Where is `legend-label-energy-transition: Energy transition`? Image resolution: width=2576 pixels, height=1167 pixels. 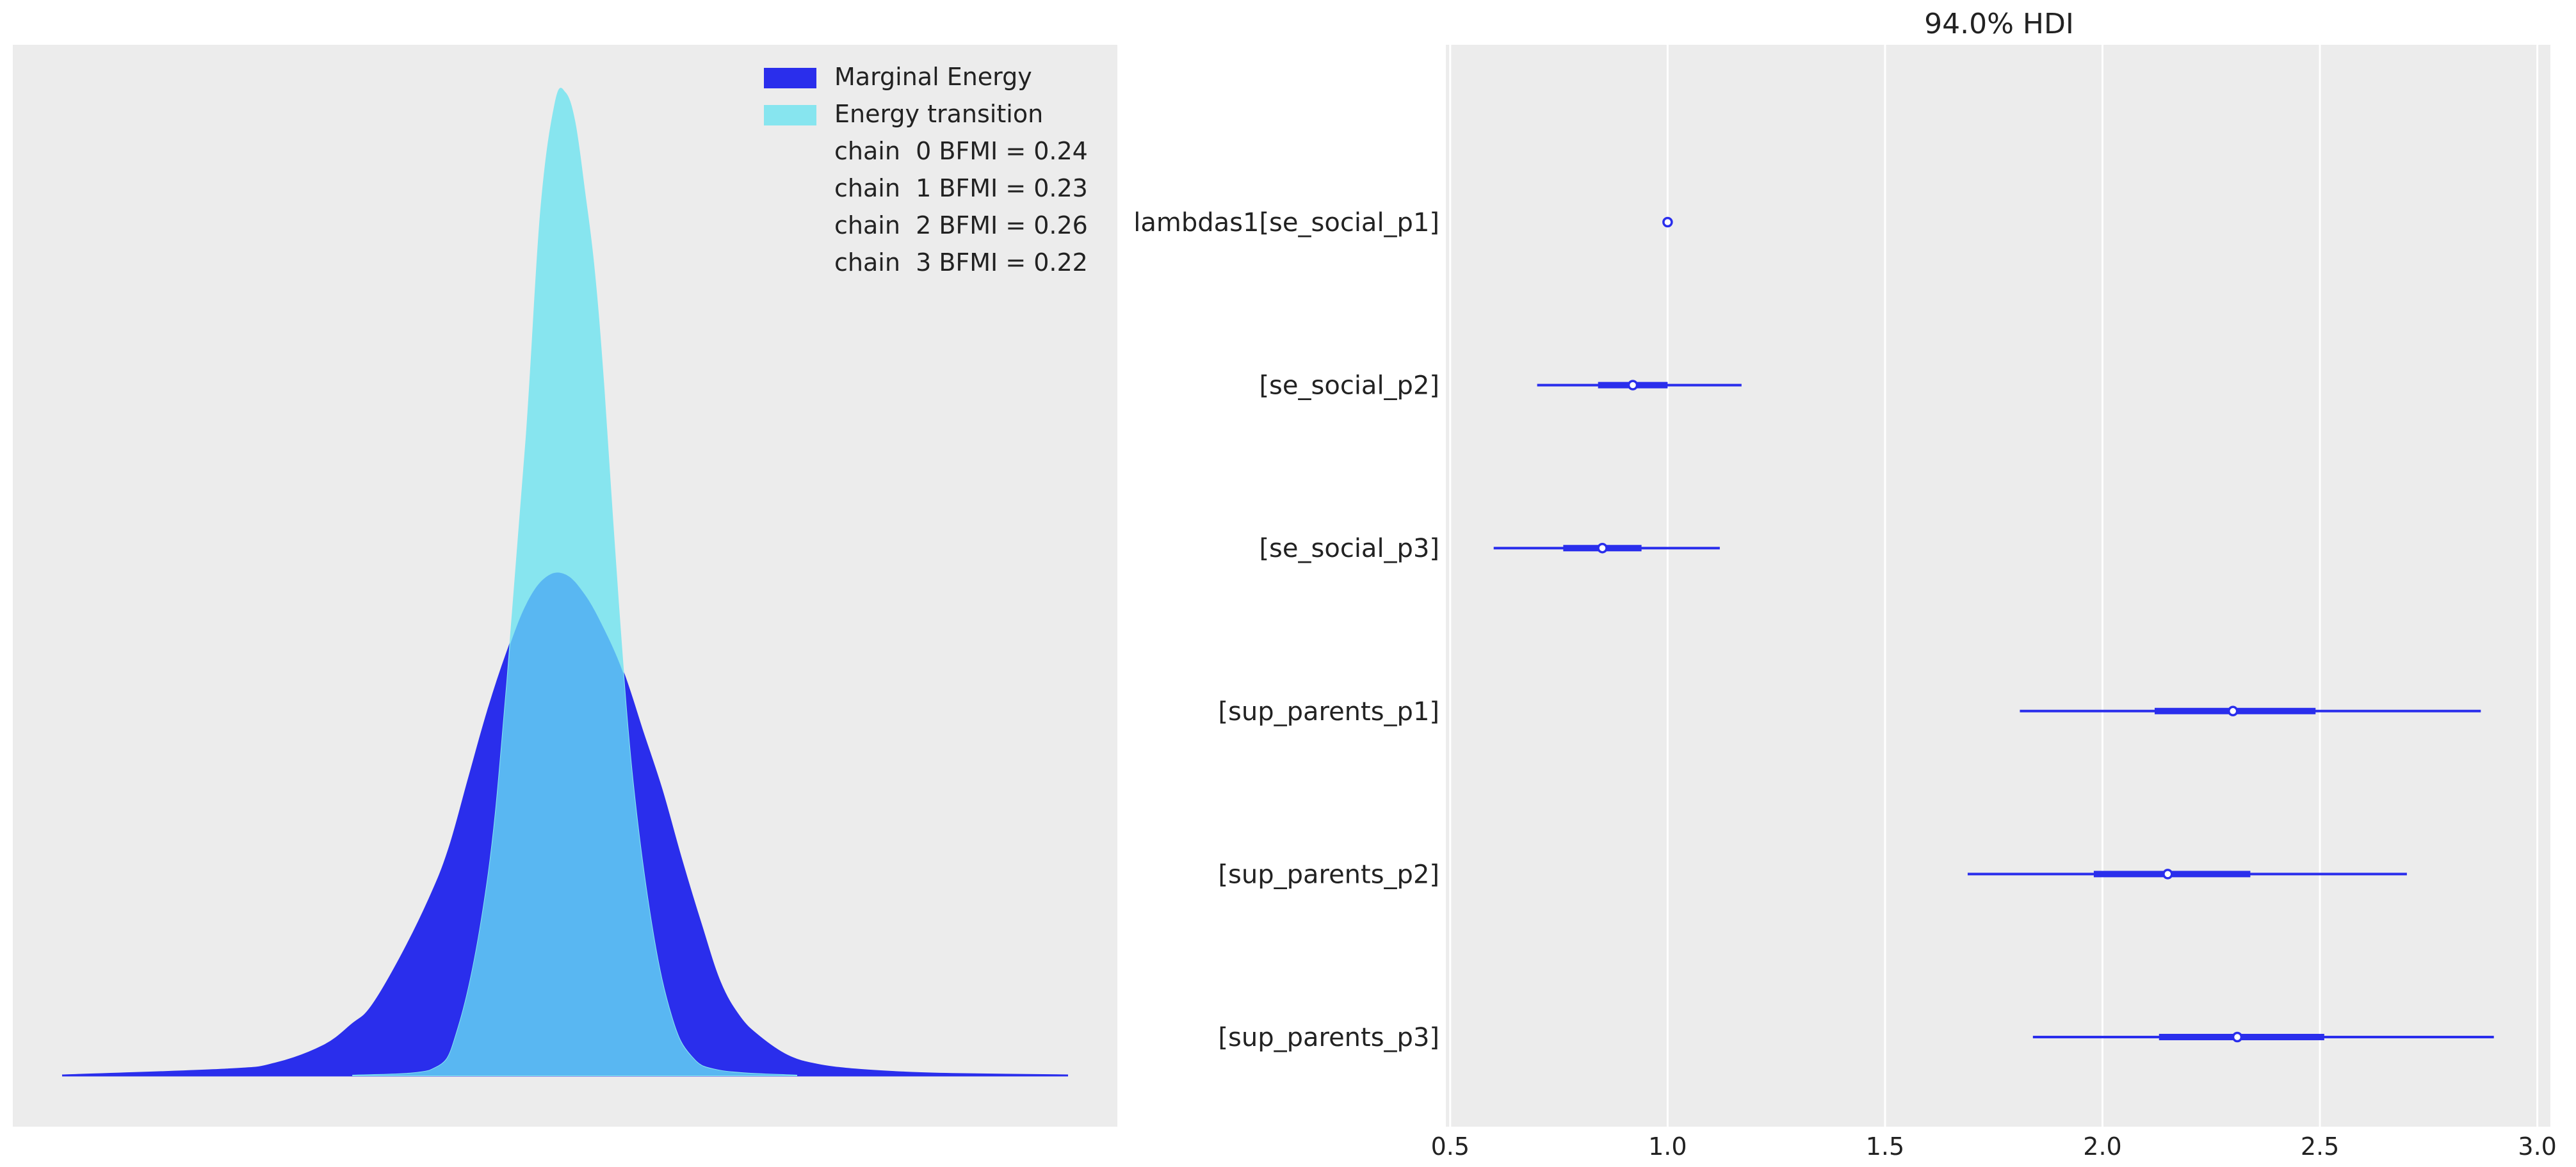
legend-label-energy-transition: Energy transition is located at coordinates (938, 114).